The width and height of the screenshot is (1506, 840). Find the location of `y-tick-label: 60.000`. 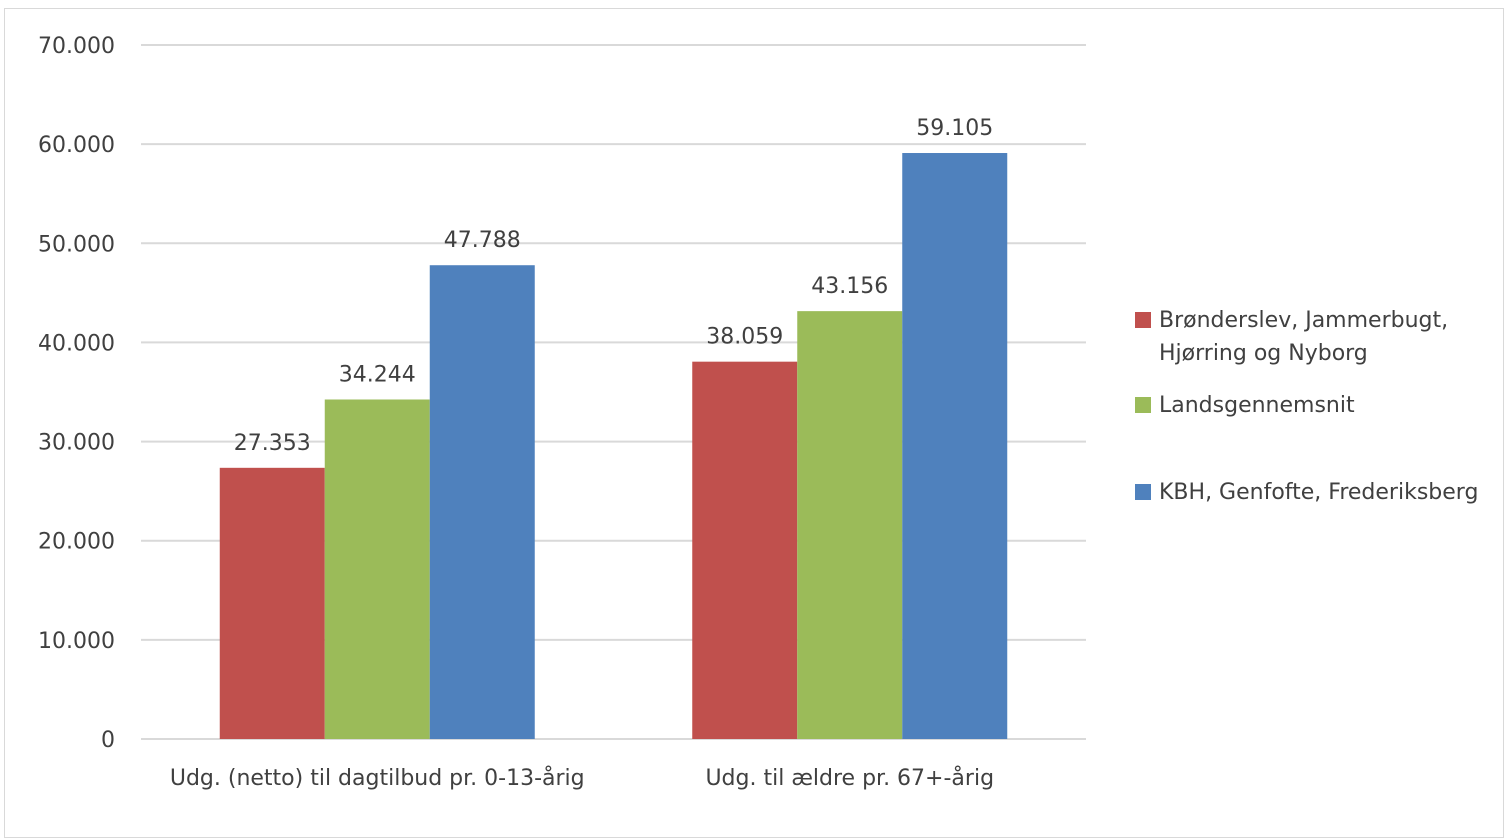

y-tick-label: 60.000 is located at coordinates (76, 145).